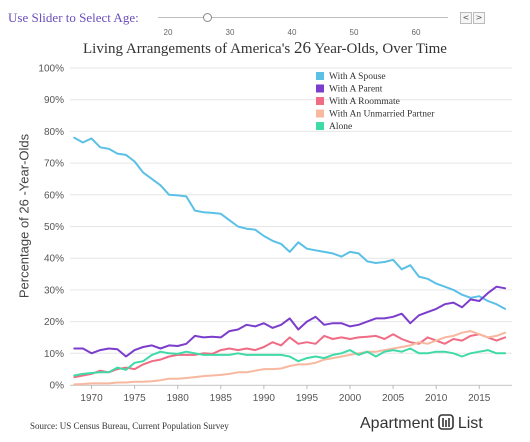  Describe the element at coordinates (356, 90) in the screenshot. I see `legend-label: With A Parent` at that location.